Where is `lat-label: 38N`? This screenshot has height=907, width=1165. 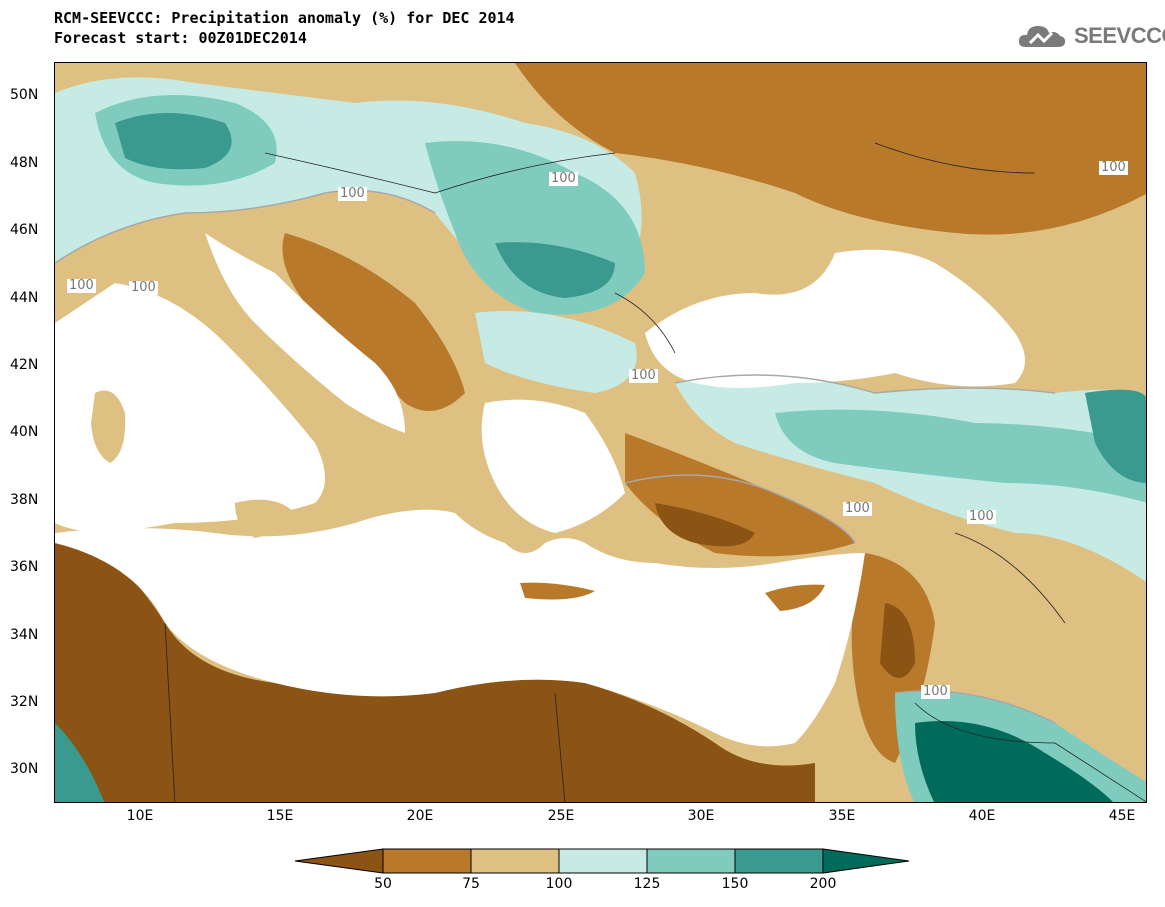
lat-label: 38N is located at coordinates (24, 500).